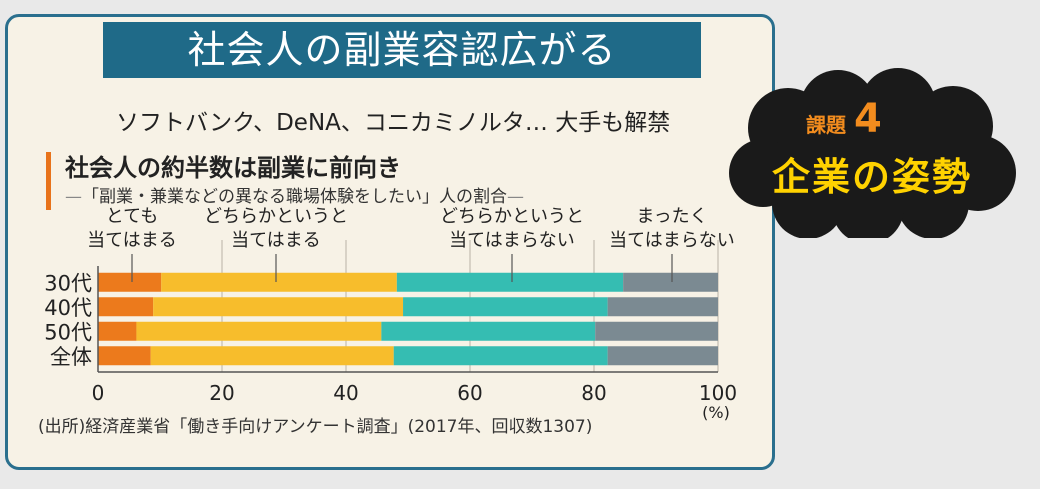 This screenshot has height=489, width=1040. I want to click on chart-subtitle: 「副業・兼業などの異なる職場体験をしたい」人の割合, so click(294, 197).